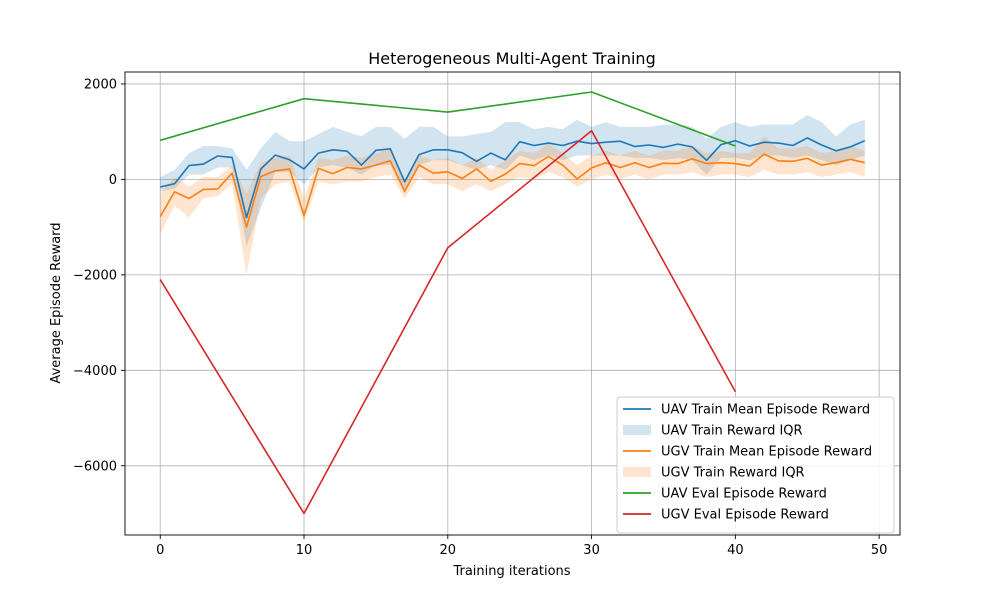 This screenshot has height=600, width=1000. I want to click on legend-label: UGV Train Reward IQR, so click(733, 473).